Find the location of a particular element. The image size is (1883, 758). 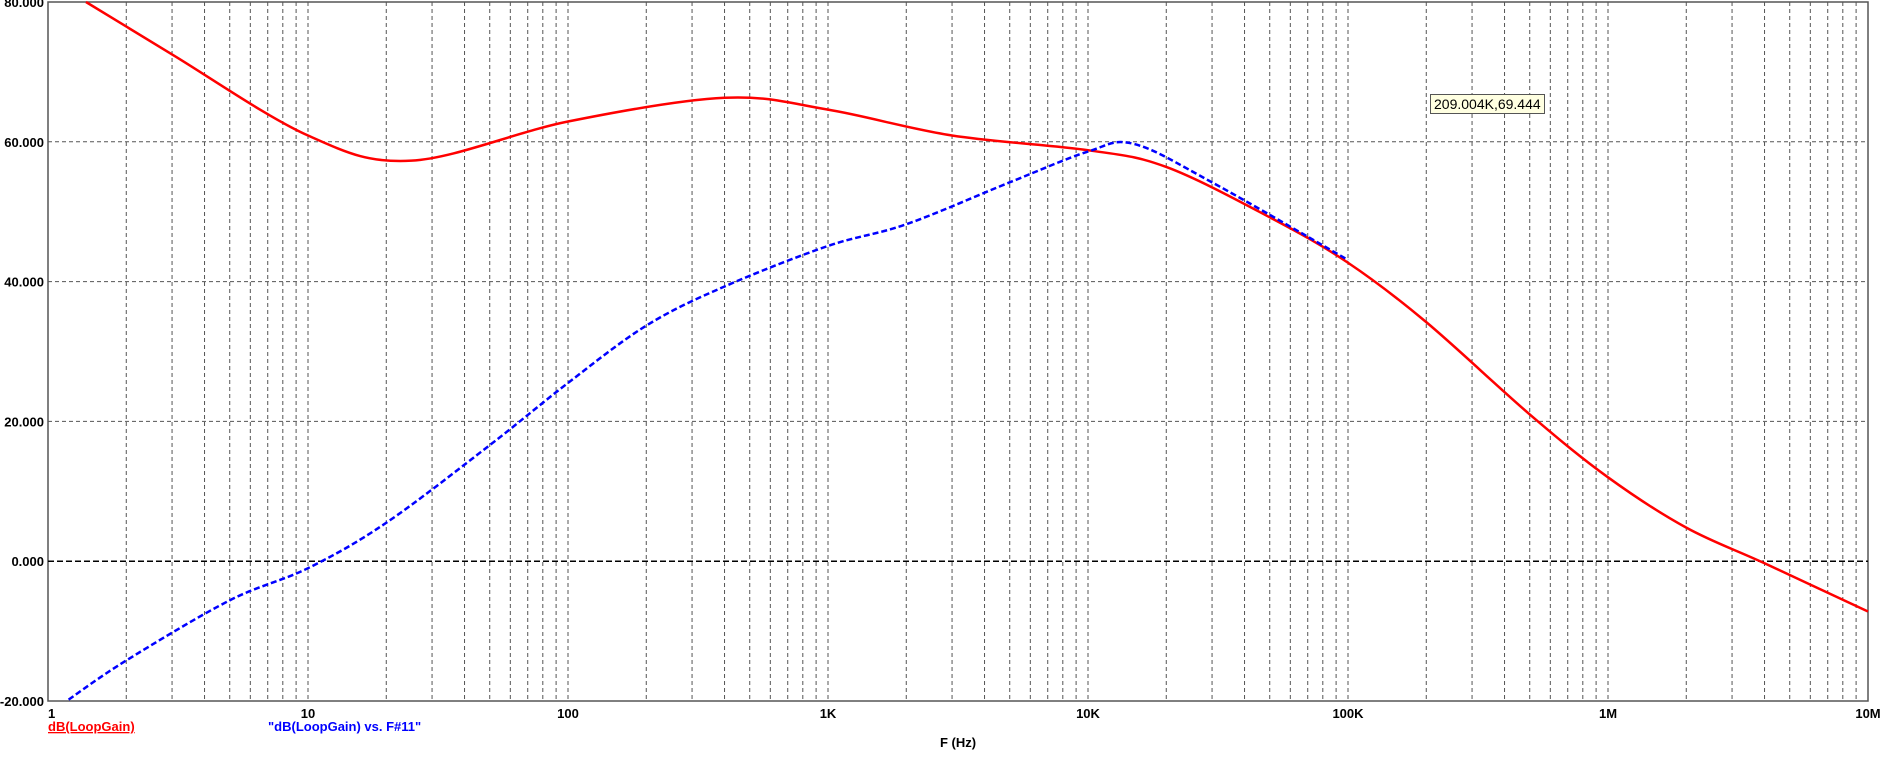

legend-entry-1: "dB(LoopGain) vs. F#11" is located at coordinates (344, 726).